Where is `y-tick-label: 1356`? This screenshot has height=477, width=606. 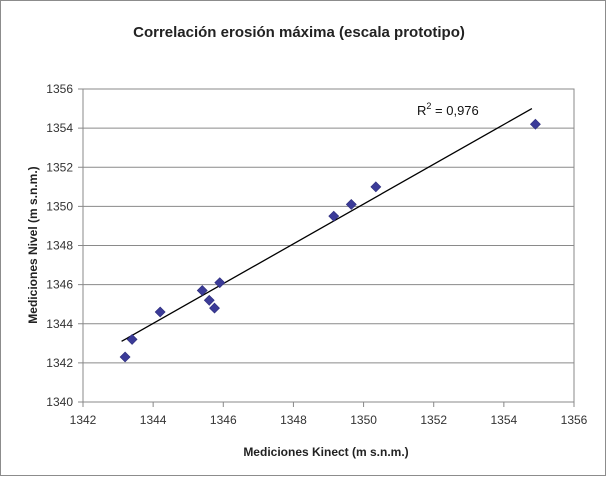
y-tick-label: 1356 is located at coordinates (59, 89).